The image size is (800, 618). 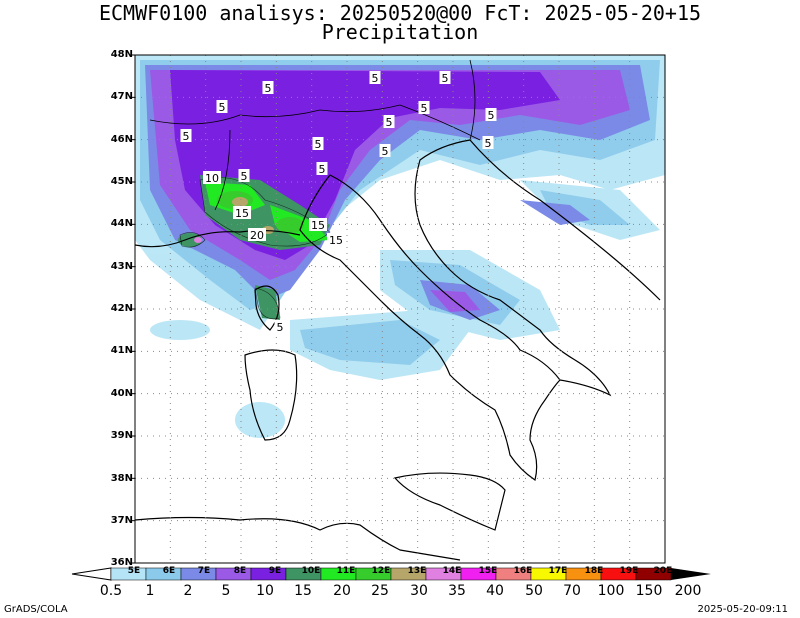 I want to click on colorbar-value: 1, so click(x=150, y=591).